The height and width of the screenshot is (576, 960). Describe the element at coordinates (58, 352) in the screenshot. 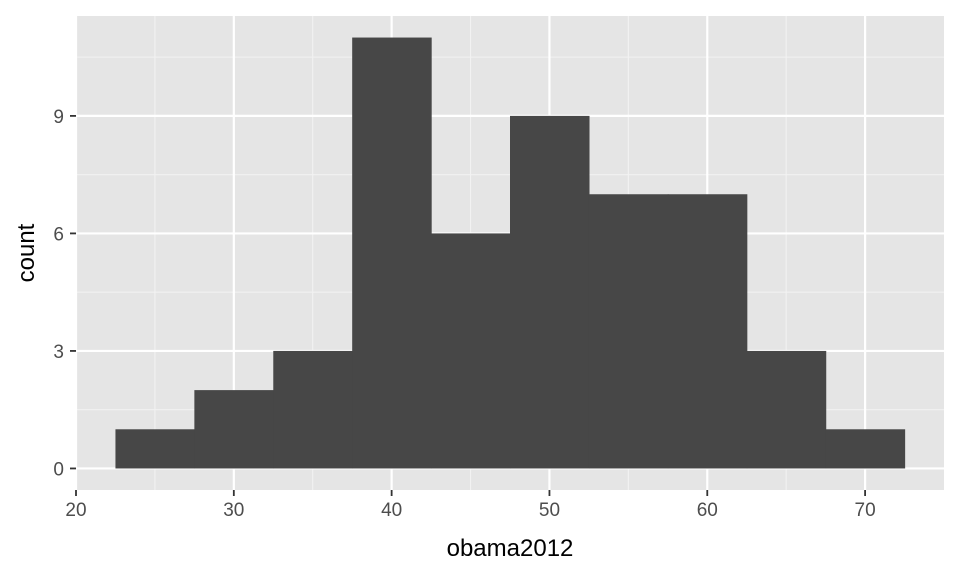

I see `y-tick-label: 3` at that location.